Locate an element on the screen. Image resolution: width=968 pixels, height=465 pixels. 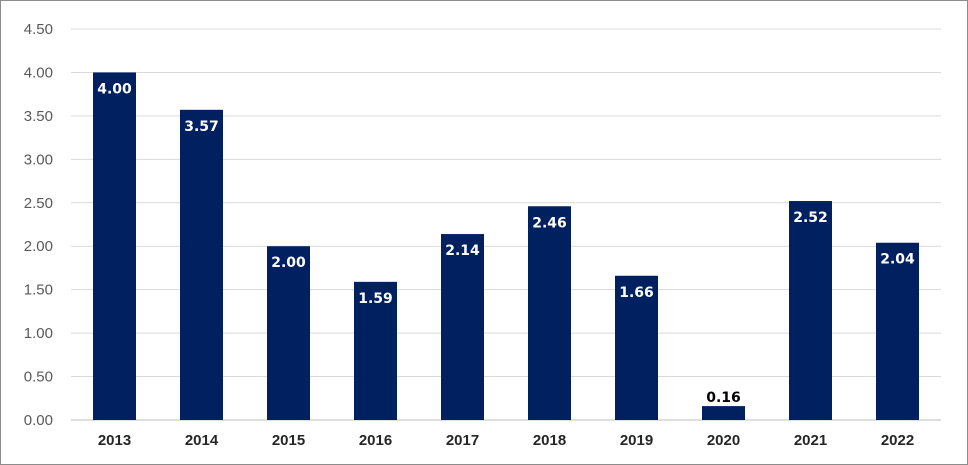
data-label: 3.57 is located at coordinates (201, 127).